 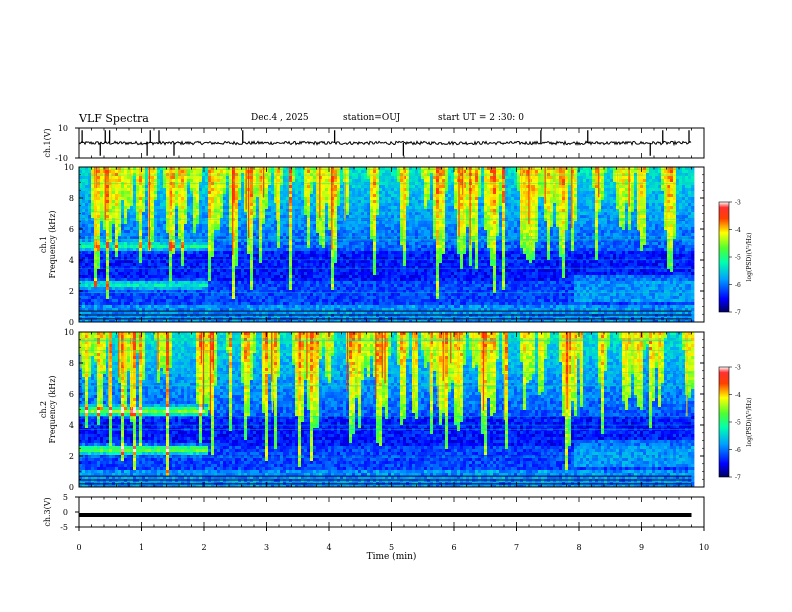 What do you see at coordinates (738, 450) in the screenshot?
I see `ch2-colorbar-tick-label: -6` at bounding box center [738, 450].